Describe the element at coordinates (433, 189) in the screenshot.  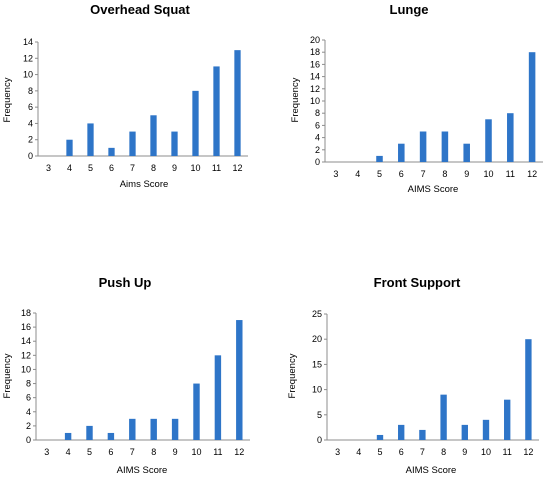
I see `x-axis-label: AIMS Score` at that location.